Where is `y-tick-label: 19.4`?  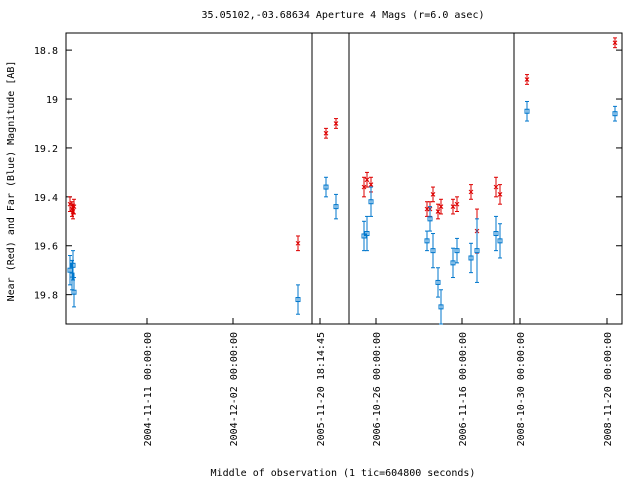 y-tick-label: 19.4 is located at coordinates (46, 198).